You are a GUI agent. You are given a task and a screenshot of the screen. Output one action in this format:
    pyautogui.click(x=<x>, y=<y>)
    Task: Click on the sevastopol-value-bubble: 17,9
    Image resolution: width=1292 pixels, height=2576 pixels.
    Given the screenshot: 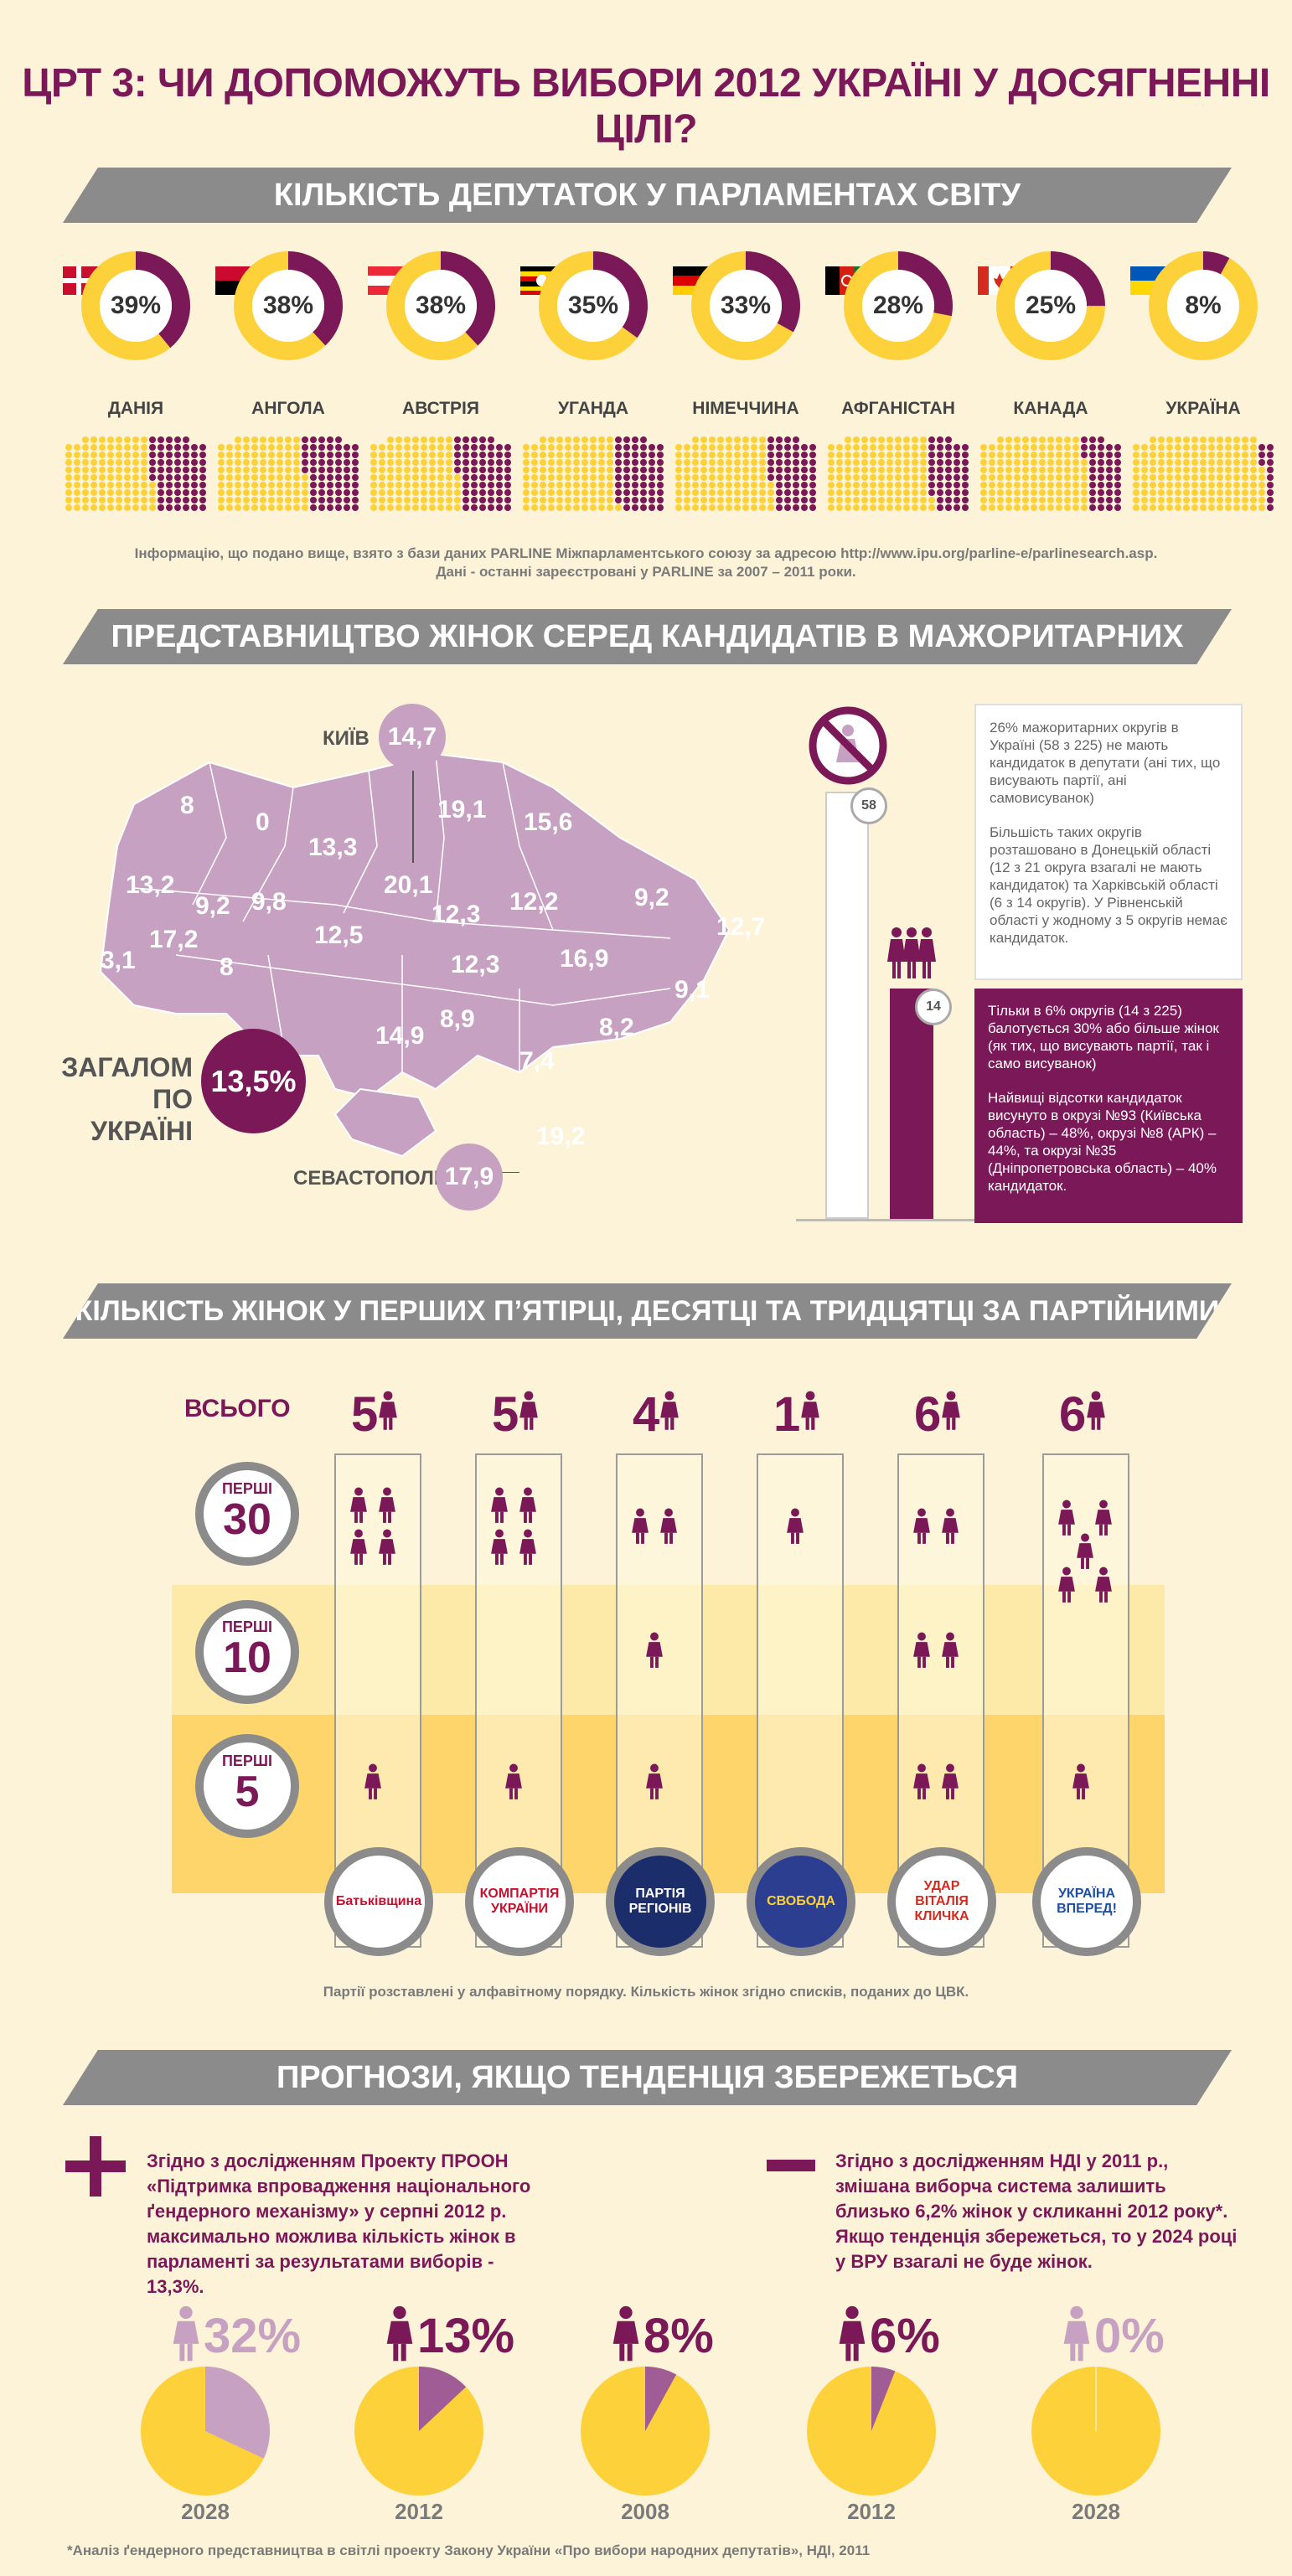 What is the action you would take?
    pyautogui.click(x=469, y=1177)
    